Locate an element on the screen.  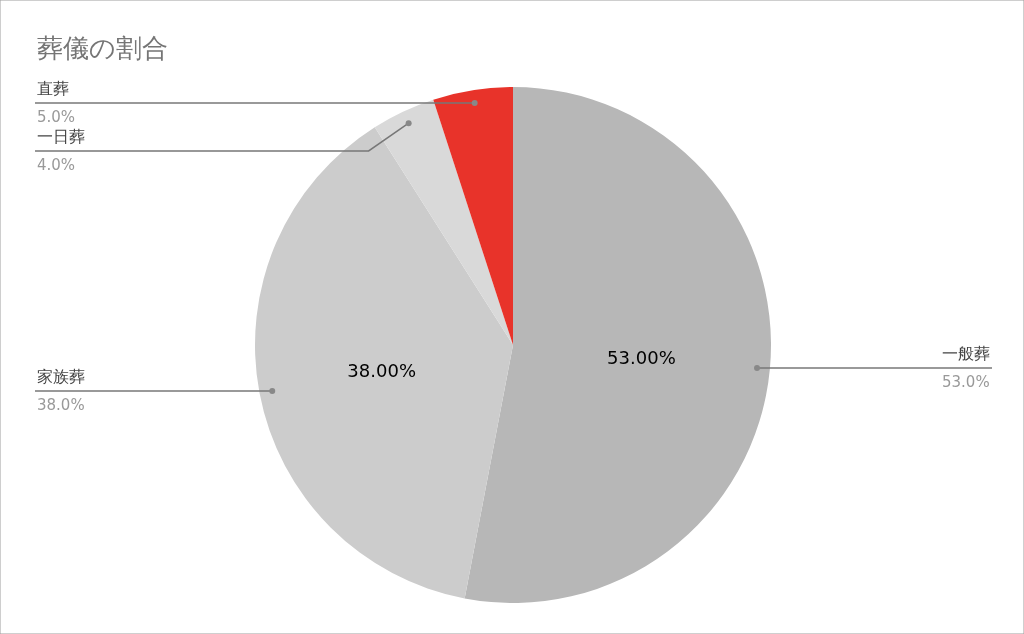
chart-title: 葬儀の割合 is located at coordinates (102, 48).